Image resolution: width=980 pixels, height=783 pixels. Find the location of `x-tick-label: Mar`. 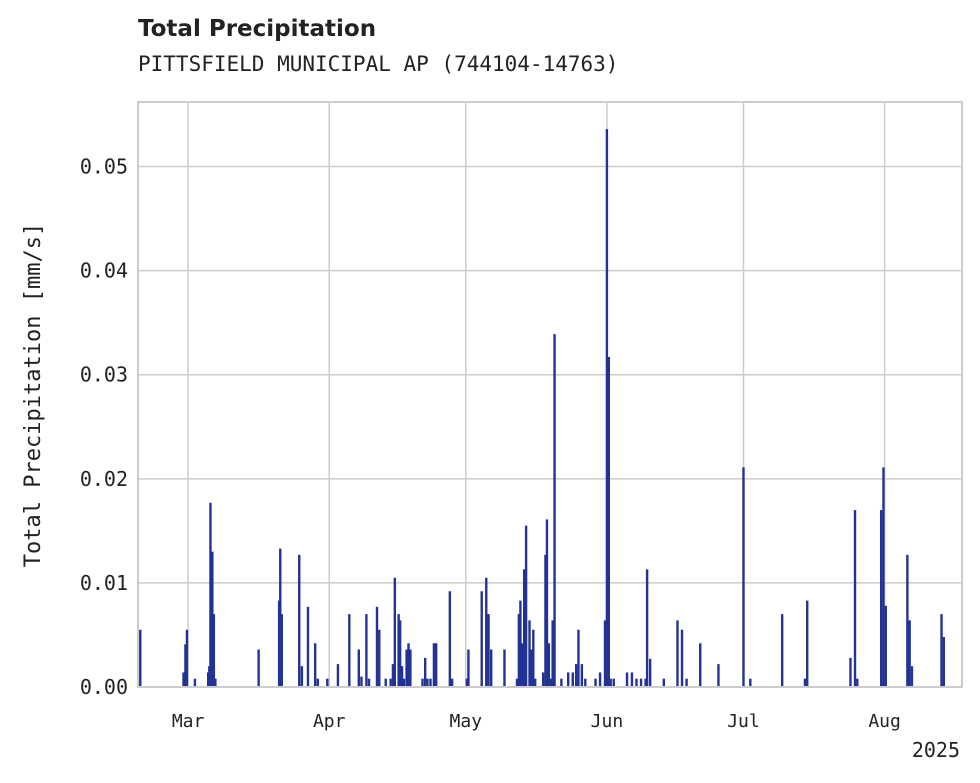

x-tick-label: Mar is located at coordinates (188, 721).